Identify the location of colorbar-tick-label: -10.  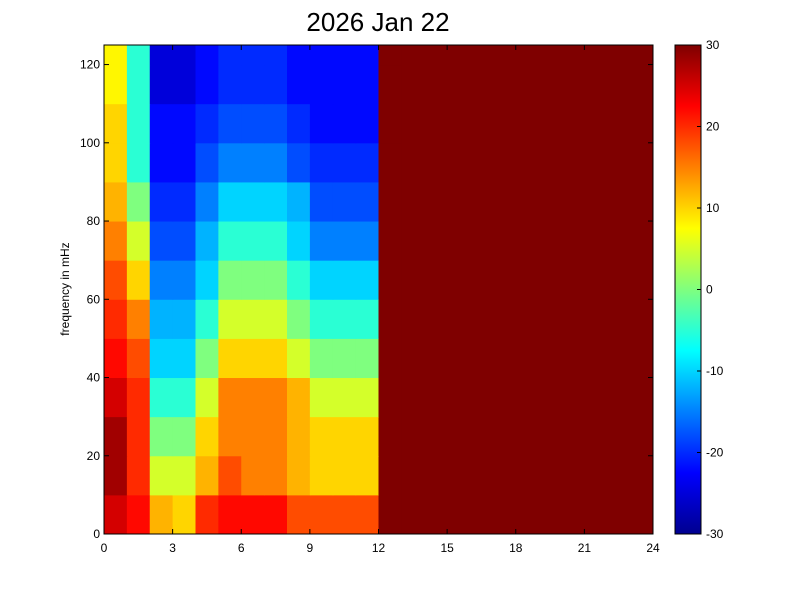
(715, 371).